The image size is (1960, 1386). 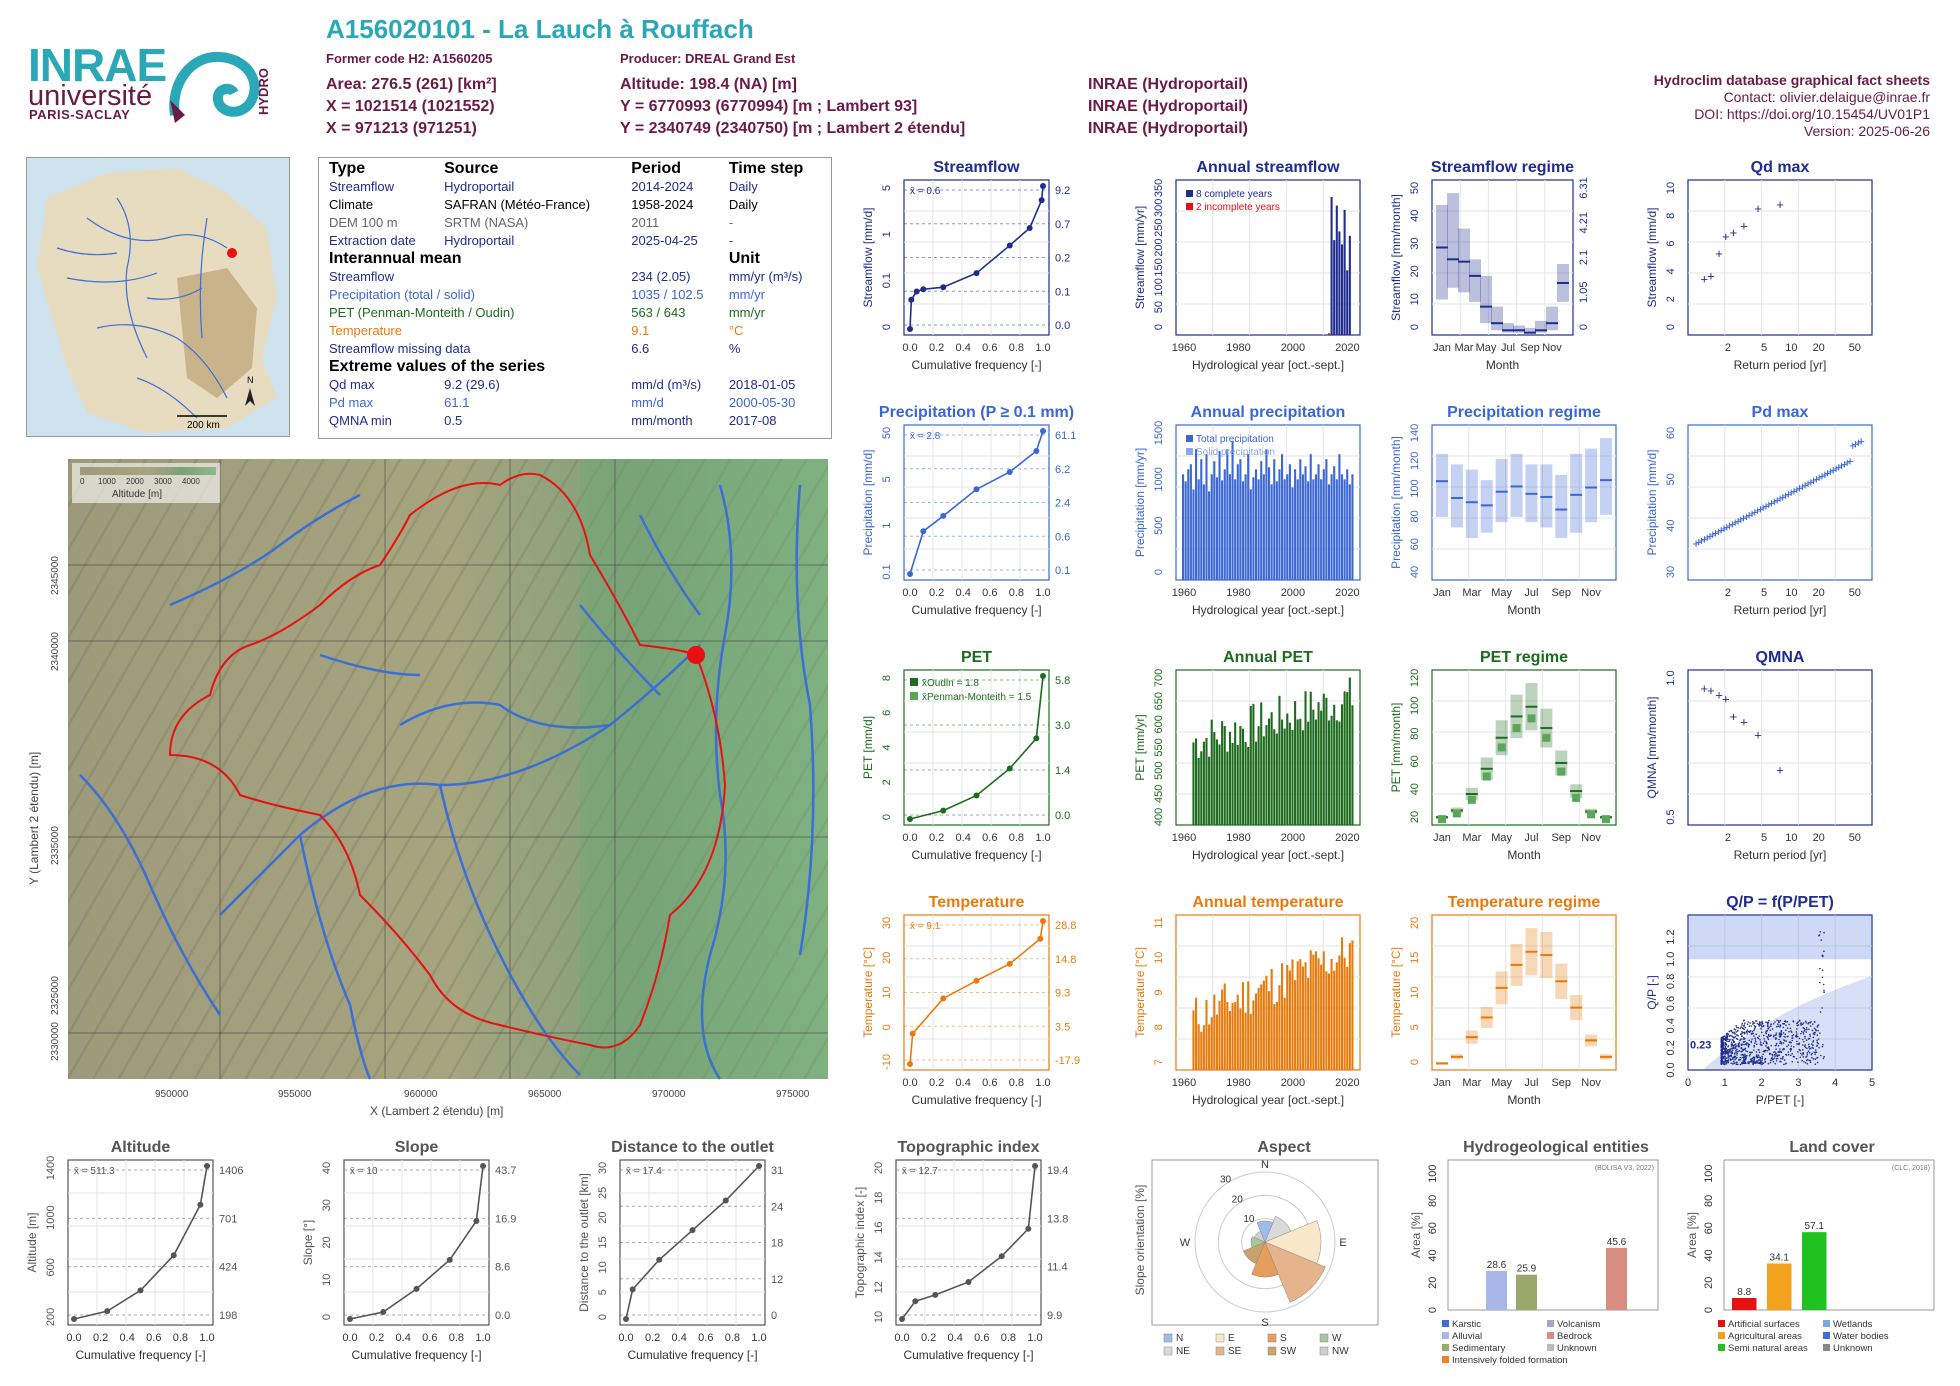 I want to click on x-tick: 50, so click(x=1855, y=593).